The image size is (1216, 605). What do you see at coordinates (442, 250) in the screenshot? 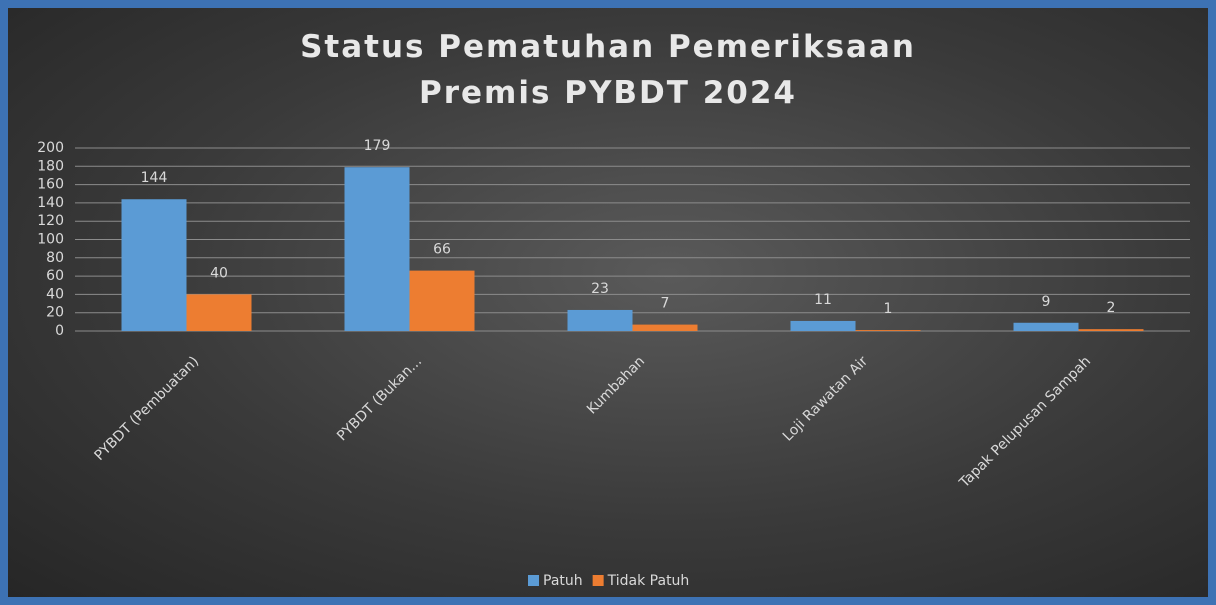
I see `data-label: 66` at bounding box center [442, 250].